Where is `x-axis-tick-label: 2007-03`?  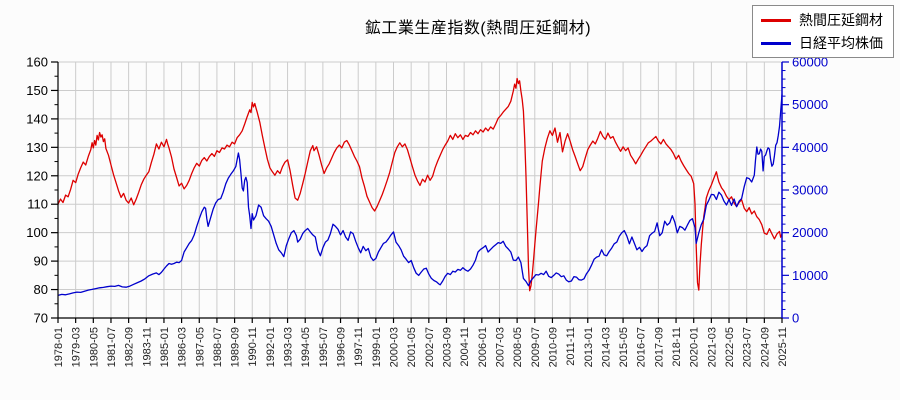
x-axis-tick-label: 2007-03 is located at coordinates (500, 347).